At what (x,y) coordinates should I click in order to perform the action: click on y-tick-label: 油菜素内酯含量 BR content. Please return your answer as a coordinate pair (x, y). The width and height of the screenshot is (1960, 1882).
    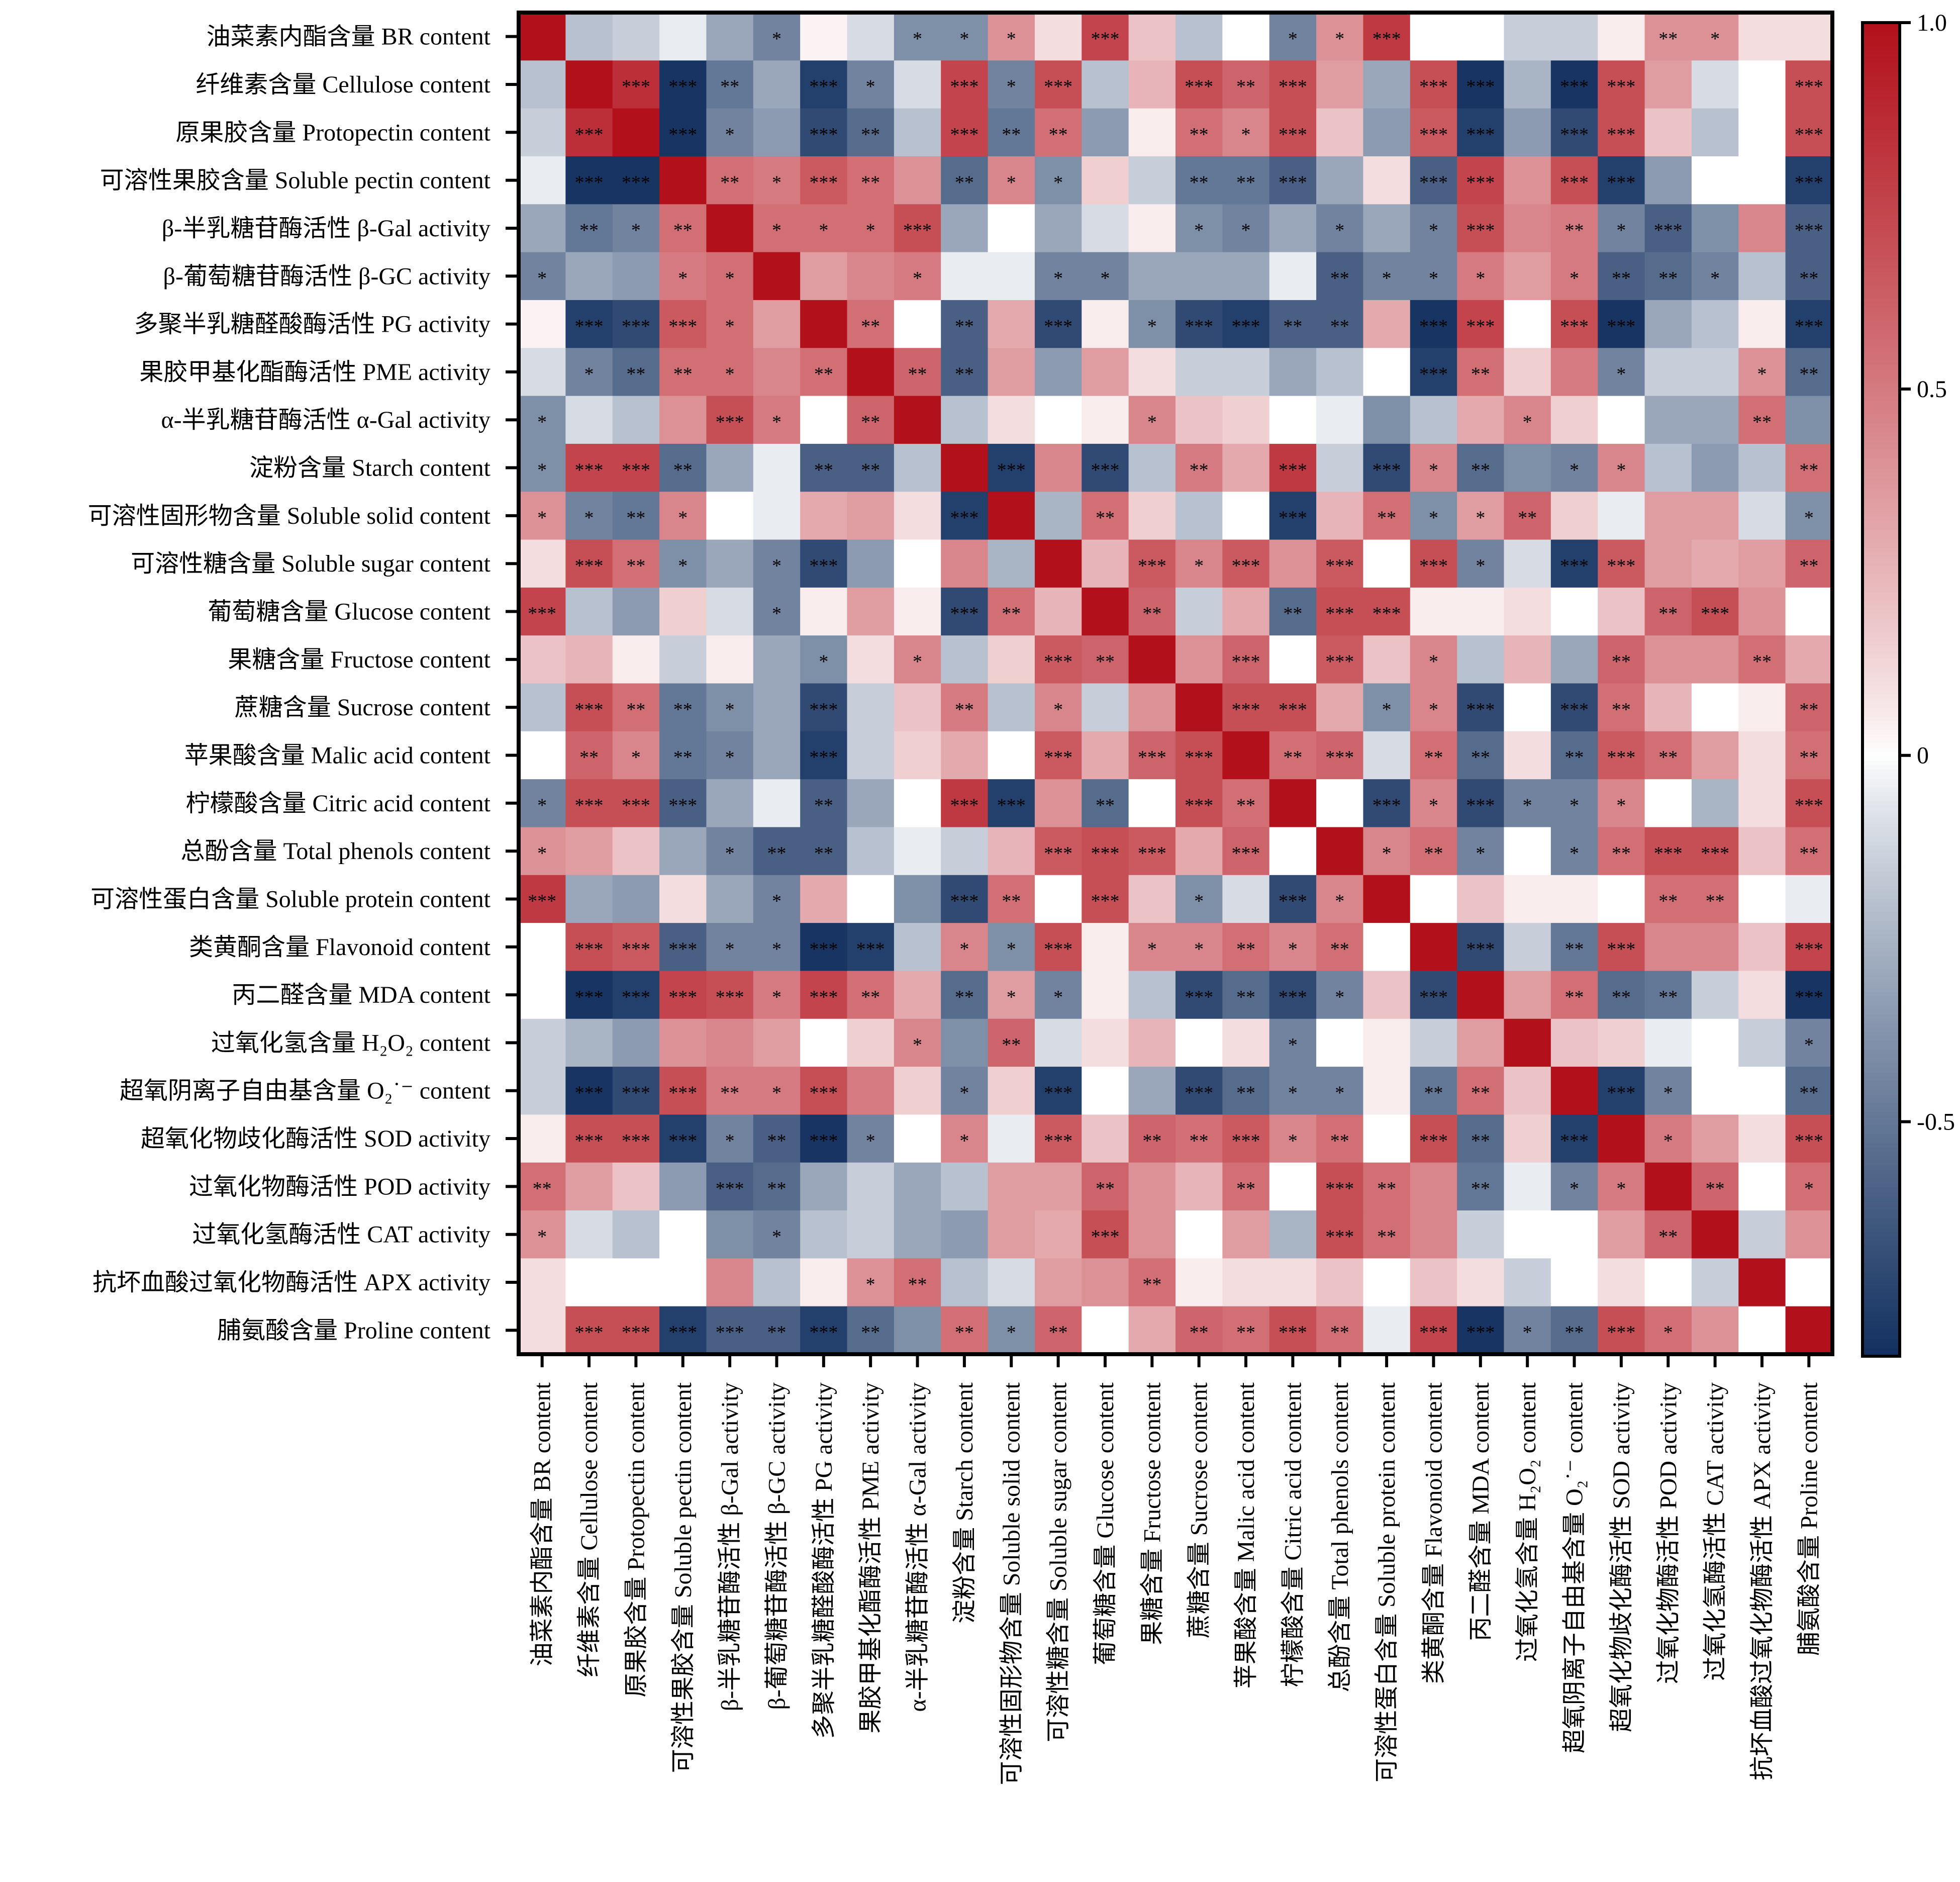
    Looking at the image, I should click on (349, 37).